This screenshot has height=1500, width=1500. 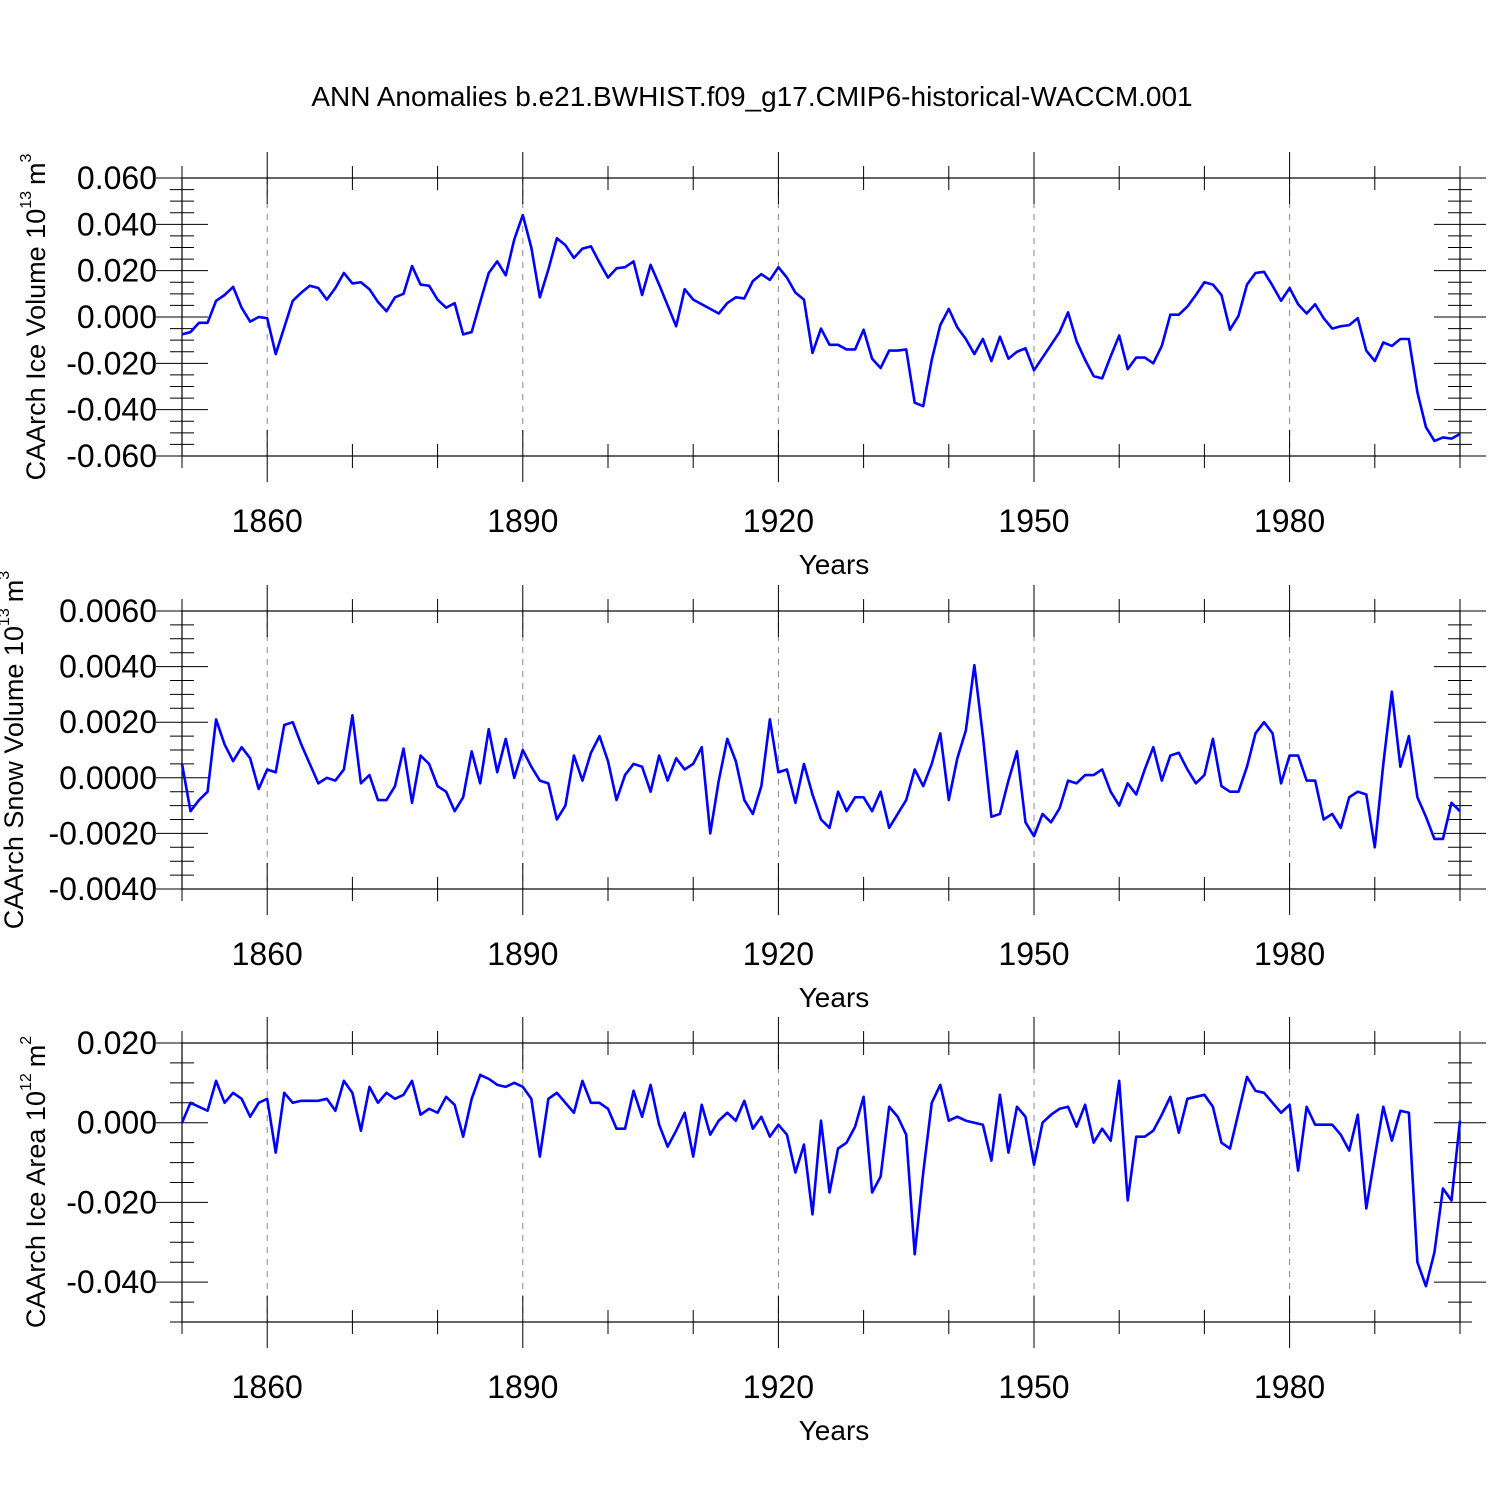 What do you see at coordinates (108, 611) in the screenshot?
I see `y-tick-label: 0.0060` at bounding box center [108, 611].